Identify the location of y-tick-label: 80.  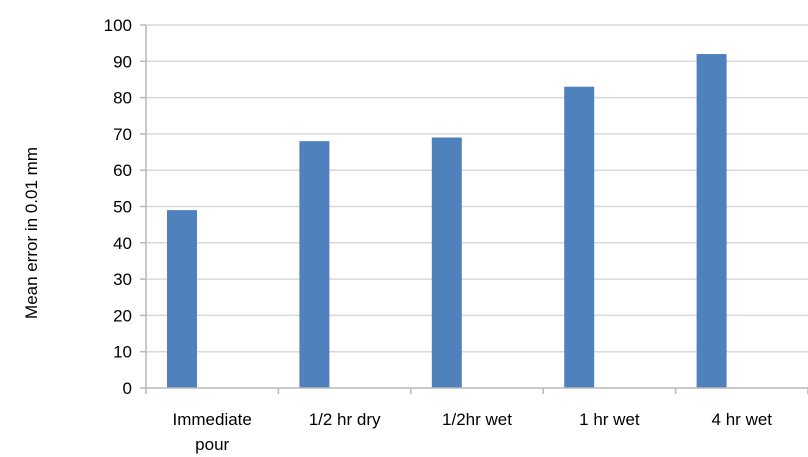
(122, 98).